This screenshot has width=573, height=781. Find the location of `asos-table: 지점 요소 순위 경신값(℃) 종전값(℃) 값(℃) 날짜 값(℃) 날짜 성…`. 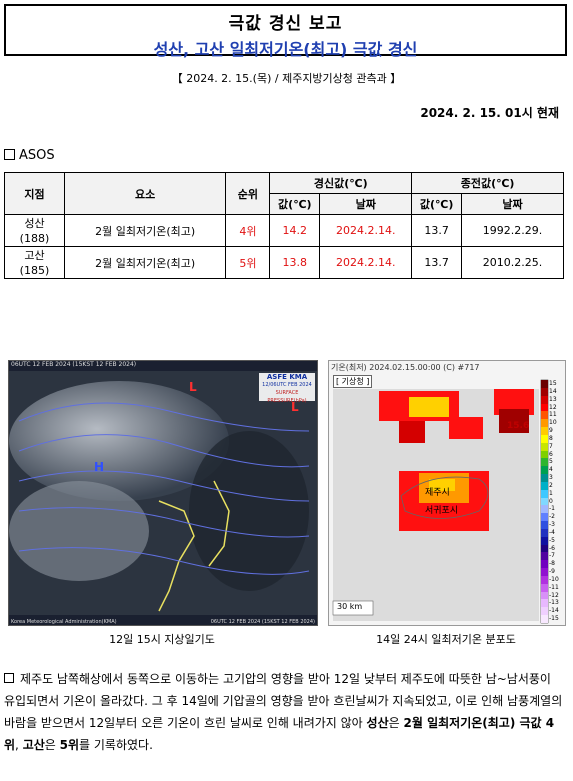

asos-table: 지점 요소 순위 경신값(℃) 종전값(℃) 값(℃) 날짜 값(℃) 날짜 성… is located at coordinates (284, 225).